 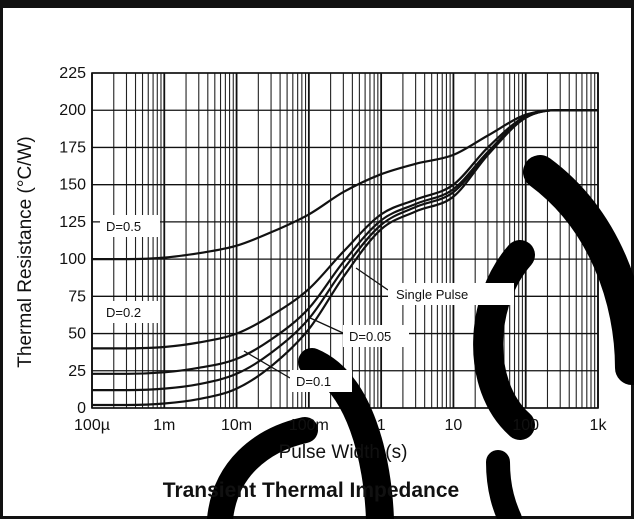 What do you see at coordinates (599, 425) in the screenshot?
I see `x-tick-label: 1k` at bounding box center [599, 425].